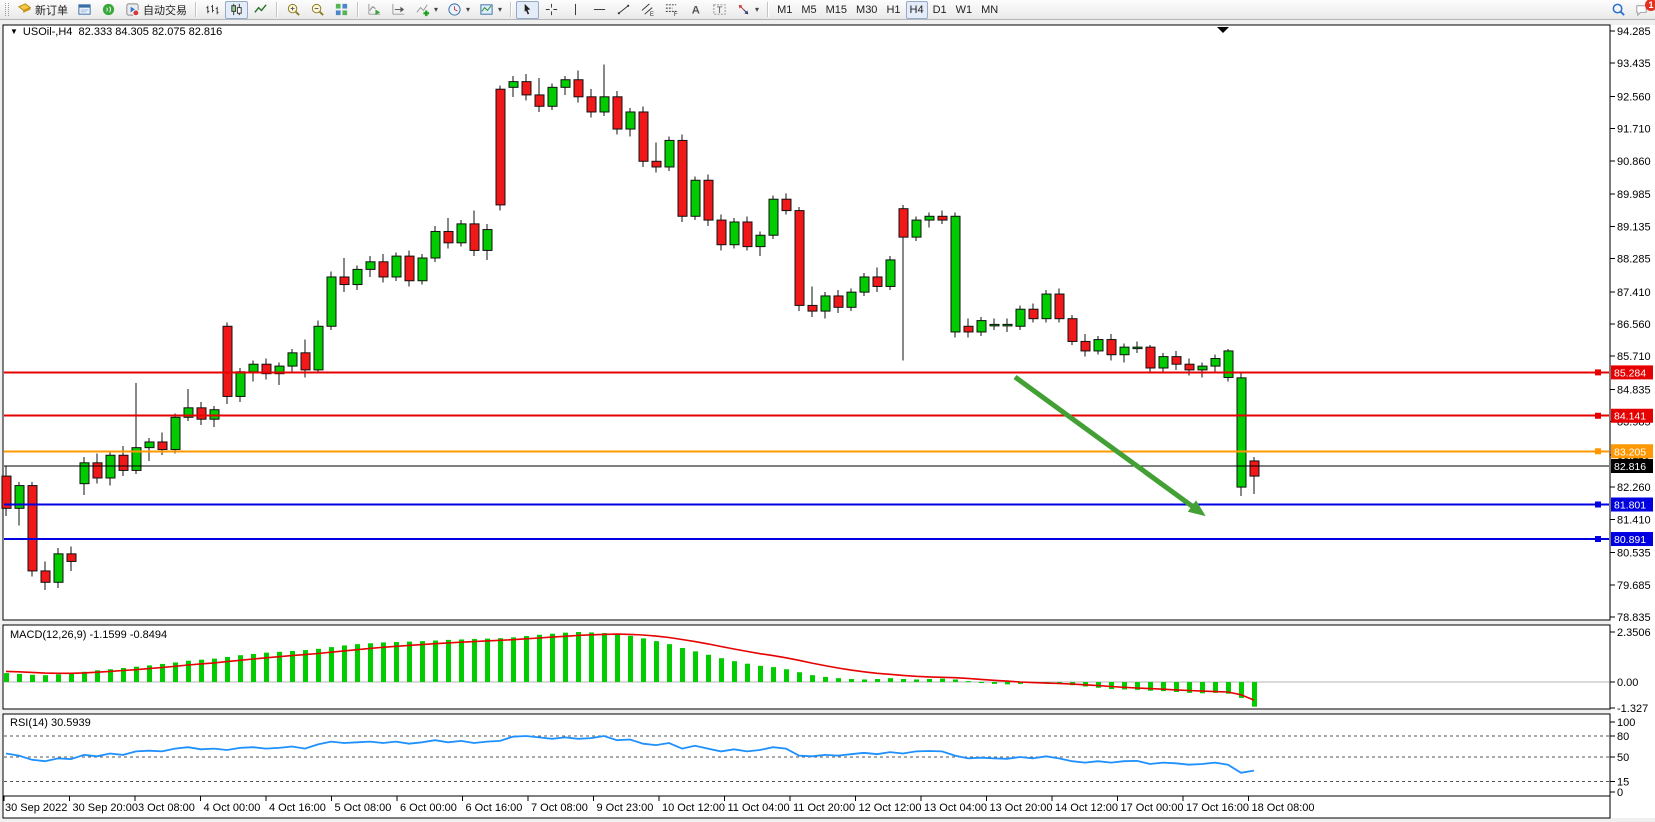  Describe the element at coordinates (50, 723) in the screenshot. I see `rsi-indicator-label: RSI(14) 30.5939` at that location.